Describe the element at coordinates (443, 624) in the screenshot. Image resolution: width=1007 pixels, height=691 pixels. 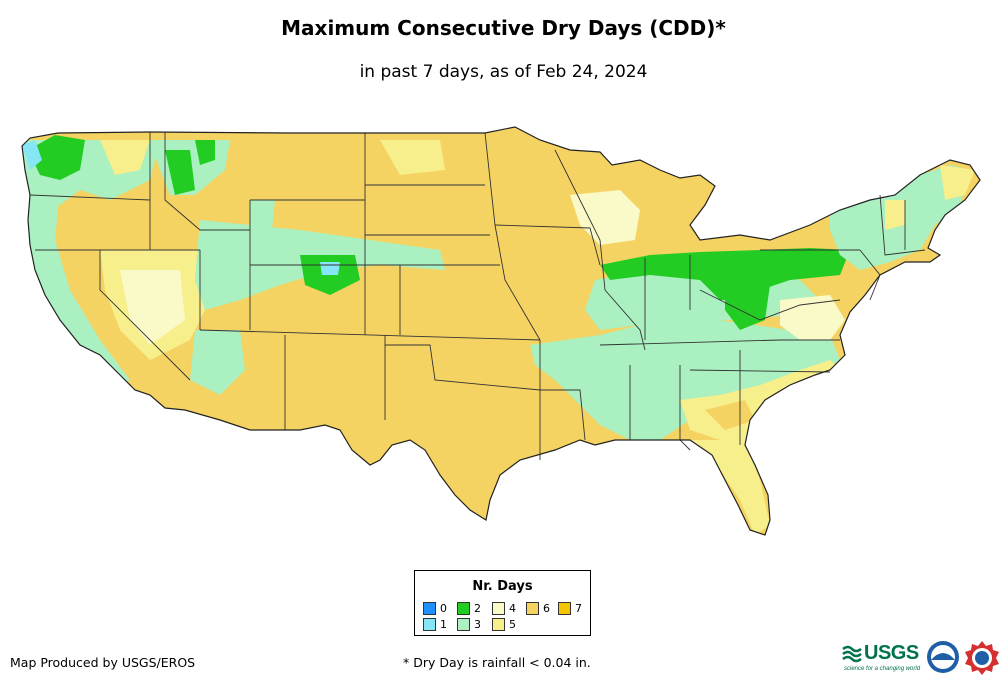
I see `legend-label: 1` at that location.